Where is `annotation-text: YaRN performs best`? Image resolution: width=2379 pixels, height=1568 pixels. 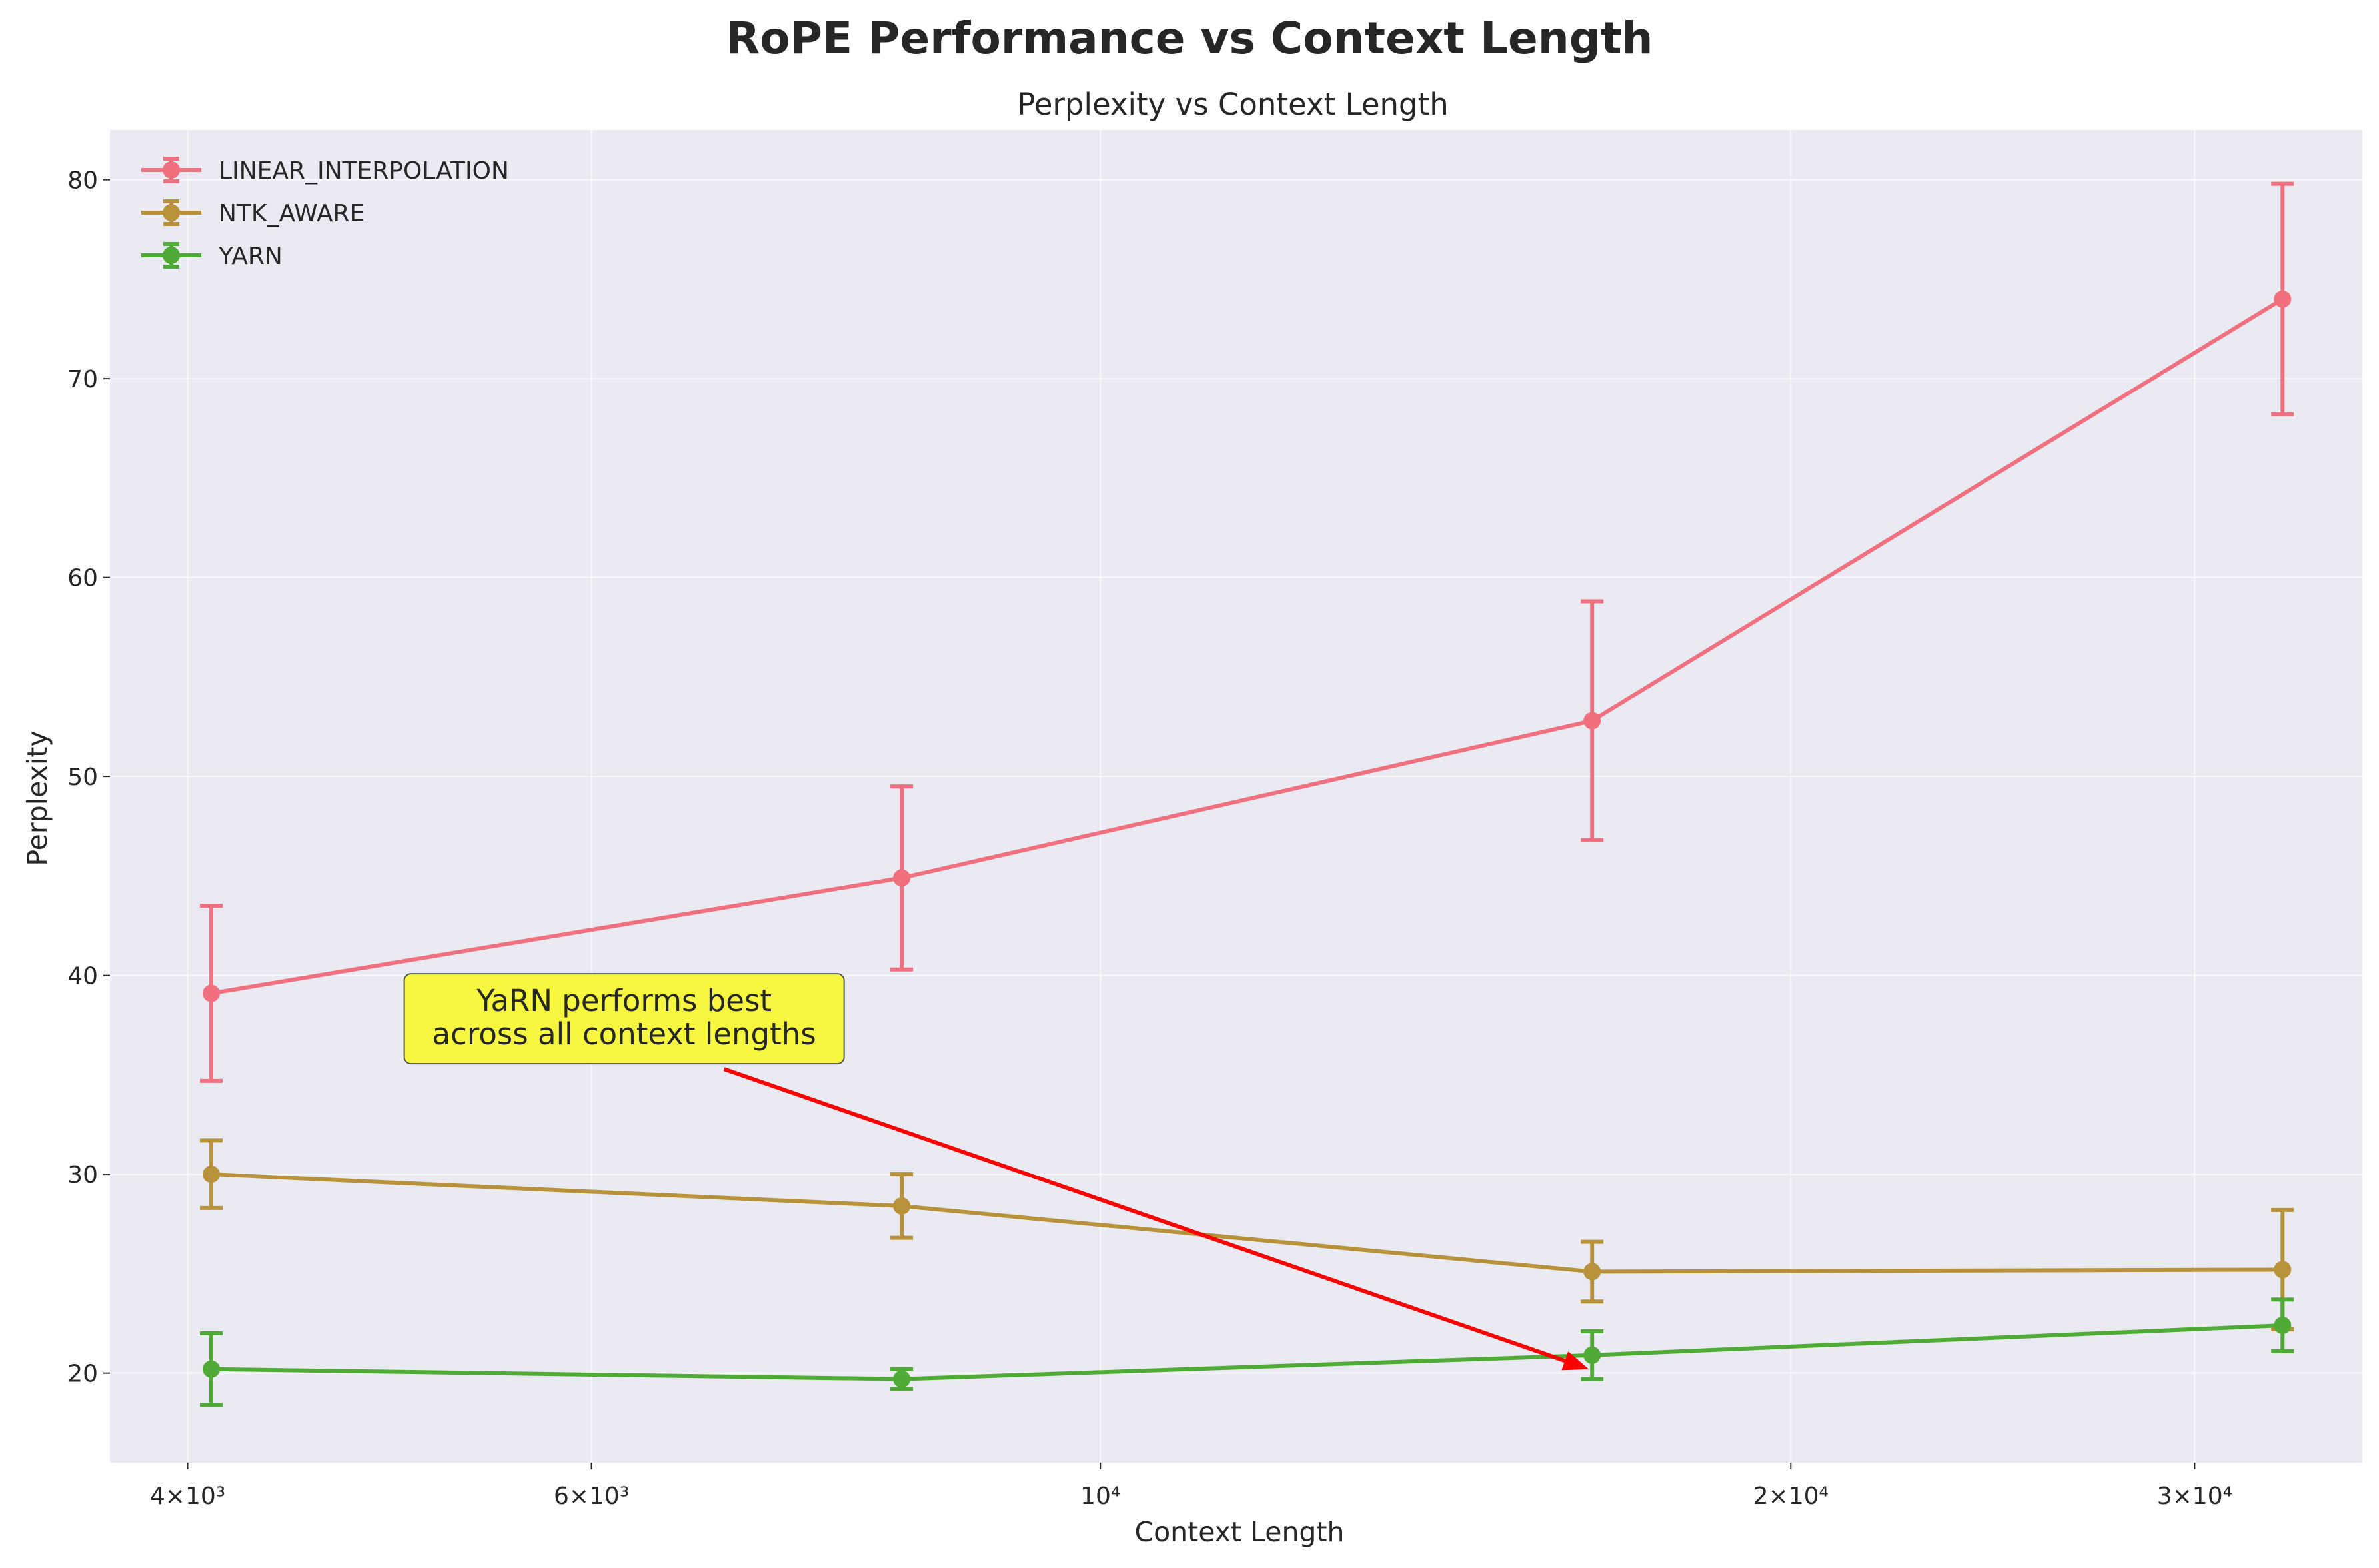
annotation-text: YaRN performs best is located at coordinates (624, 1000).